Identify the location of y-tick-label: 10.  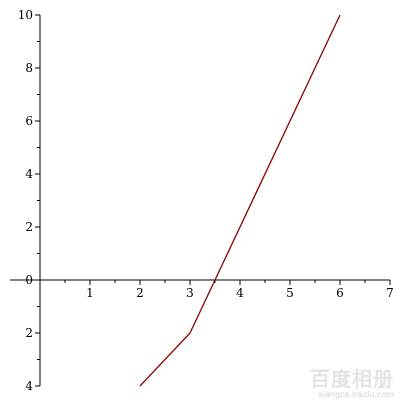
(25, 15).